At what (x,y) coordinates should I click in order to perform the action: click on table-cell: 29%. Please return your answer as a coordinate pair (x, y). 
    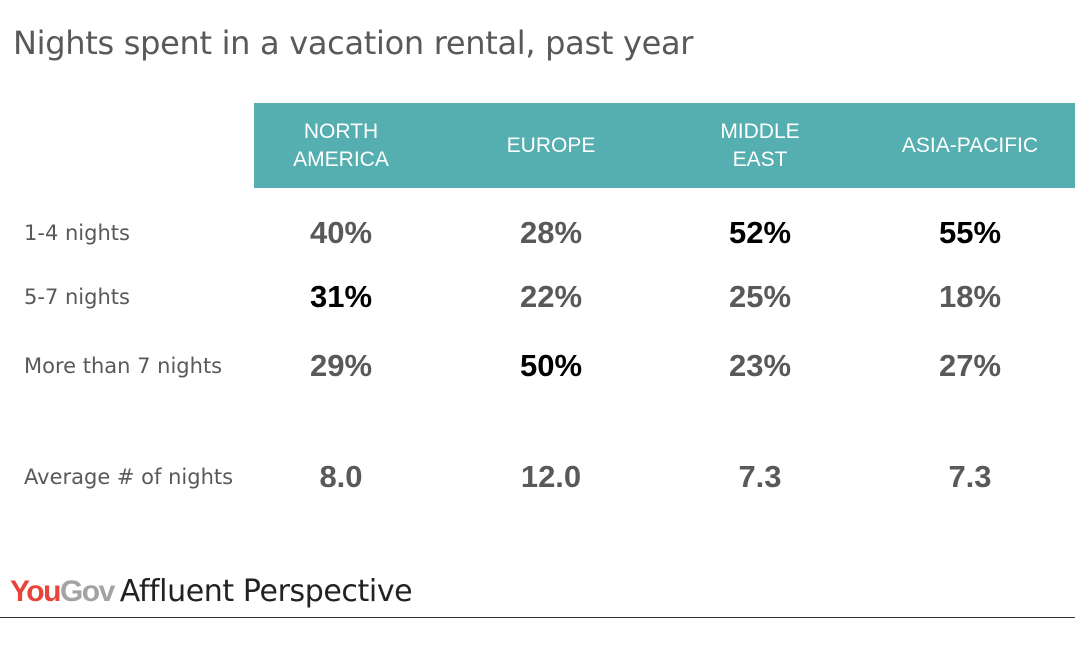
    Looking at the image, I should click on (341, 365).